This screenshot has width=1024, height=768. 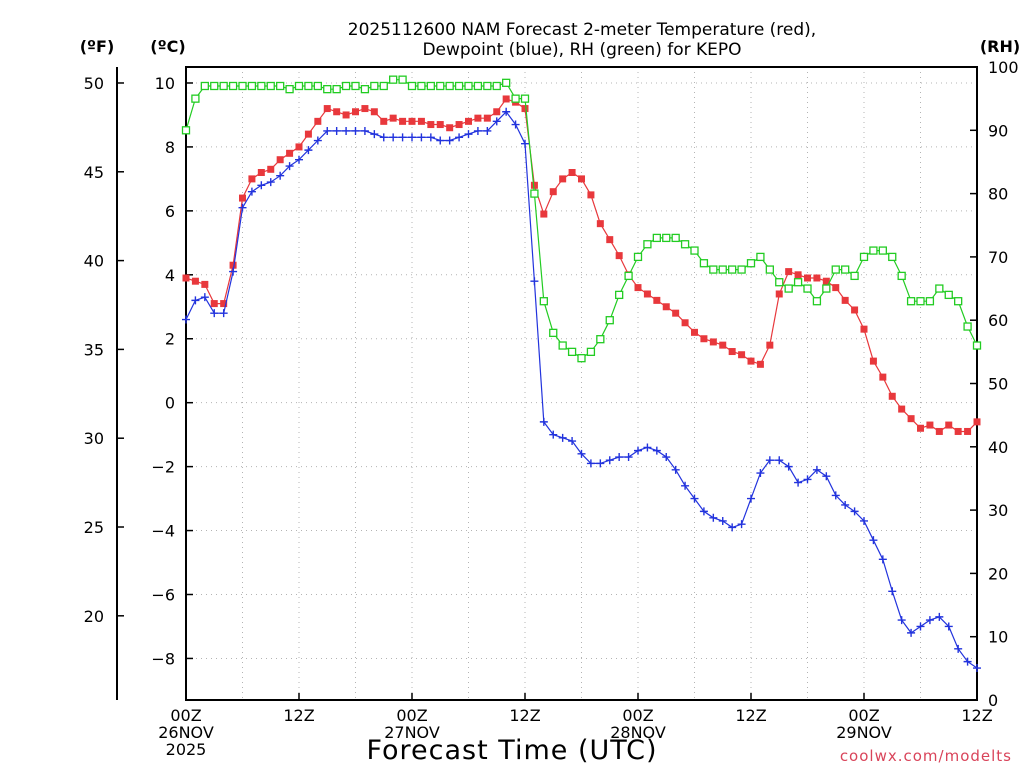 I want to click on rh-tick-label: 90, so click(x=998, y=130).